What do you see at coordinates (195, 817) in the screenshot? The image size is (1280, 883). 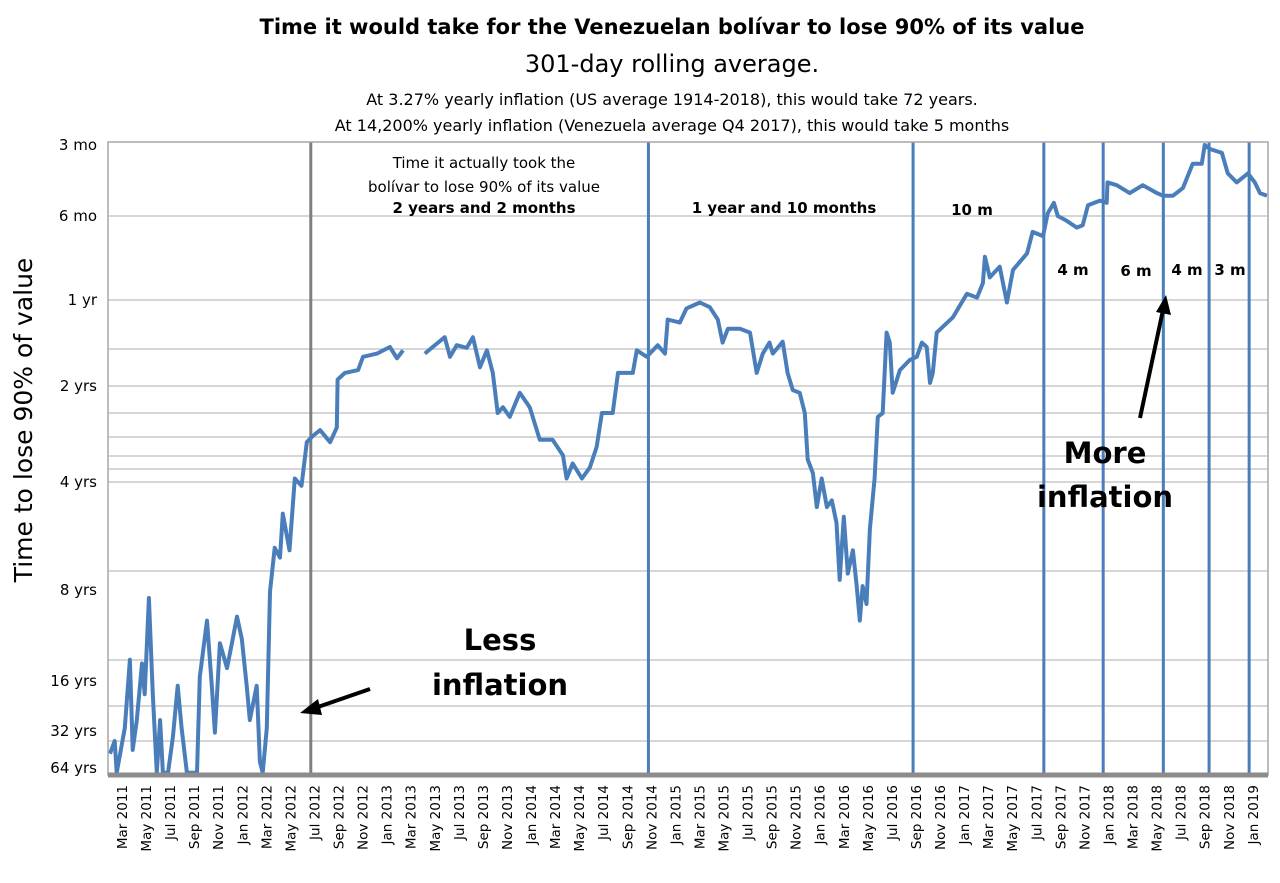 I see `x-tick-label: Sep 2011` at bounding box center [195, 817].